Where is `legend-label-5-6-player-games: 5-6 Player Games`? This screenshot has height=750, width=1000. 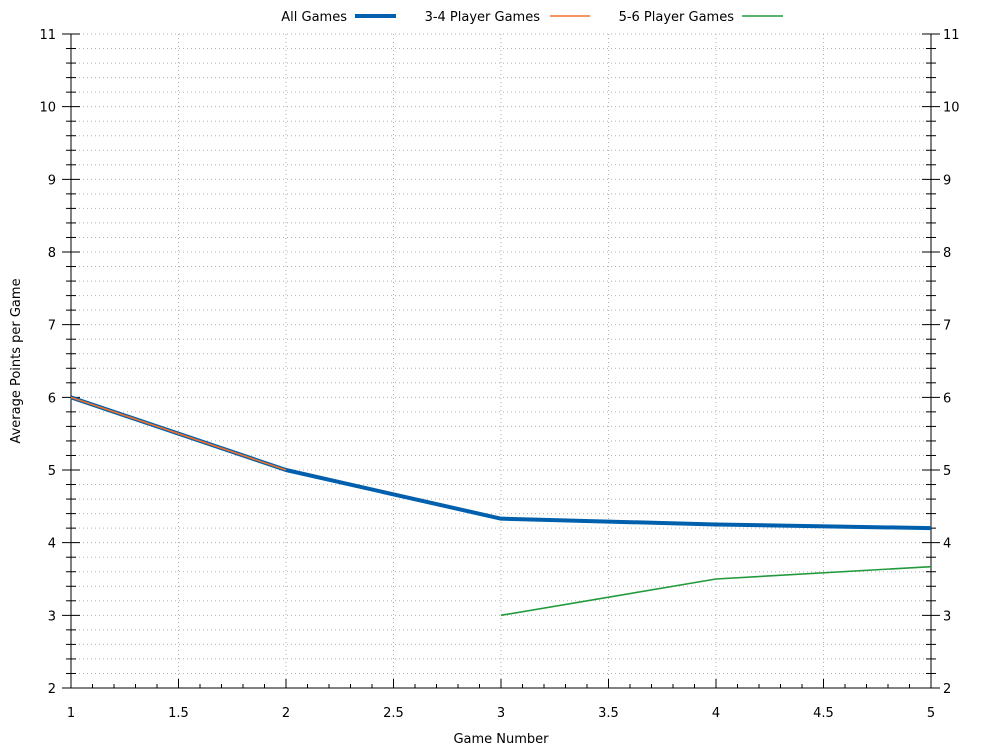 legend-label-5-6-player-games: 5-6 Player Games is located at coordinates (677, 17).